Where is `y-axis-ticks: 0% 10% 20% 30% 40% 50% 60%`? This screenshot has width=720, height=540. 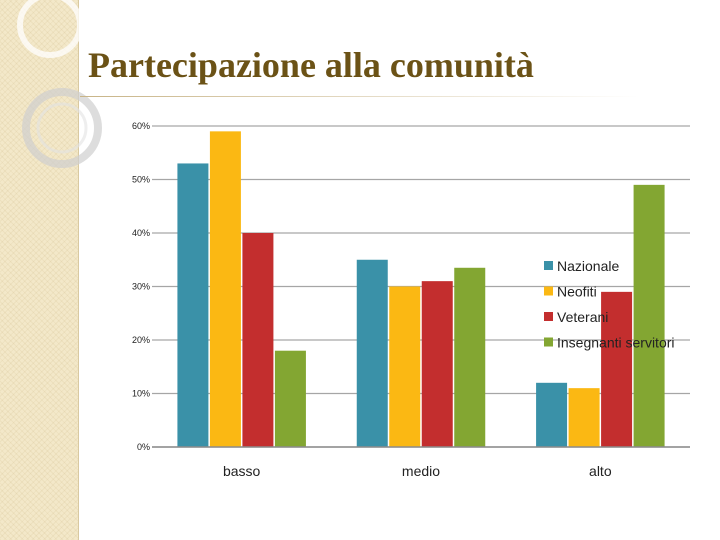 y-axis-ticks: 0% 10% 20% 30% 40% 50% 60% is located at coordinates (141, 286).